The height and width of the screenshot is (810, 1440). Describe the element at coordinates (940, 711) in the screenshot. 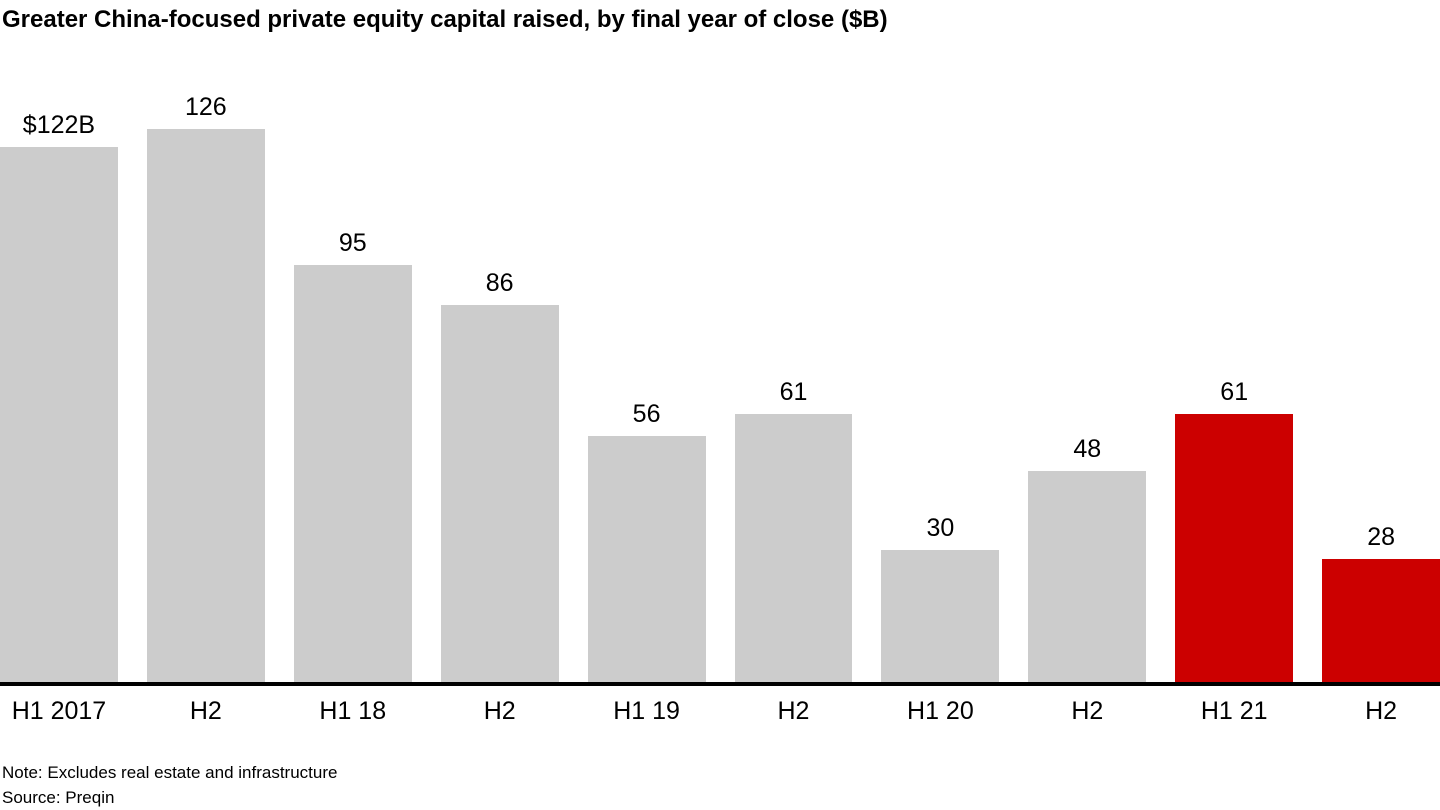

I see `x-tick-label: H1 20` at that location.